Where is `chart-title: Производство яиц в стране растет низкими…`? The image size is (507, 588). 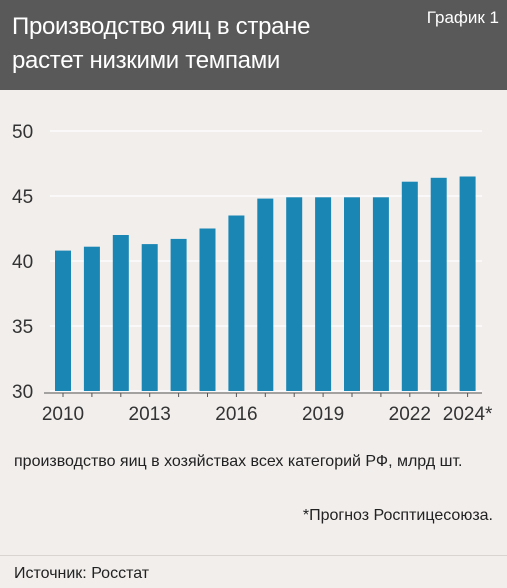
chart-title: Производство яиц в стране растет низкими… is located at coordinates (207, 44).